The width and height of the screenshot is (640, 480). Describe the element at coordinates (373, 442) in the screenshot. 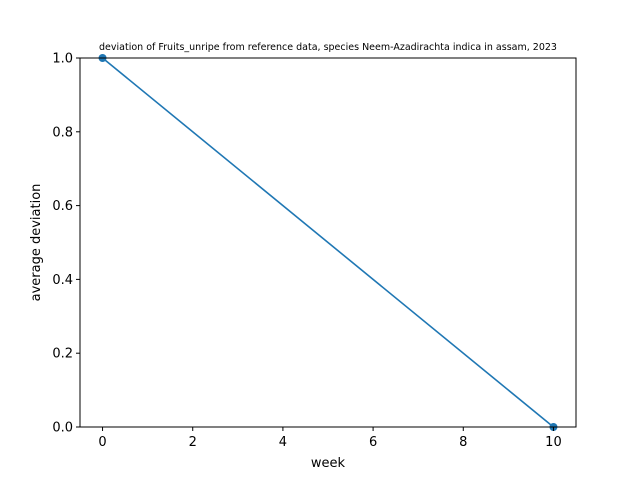

I see `x-tick-label: 6` at that location.